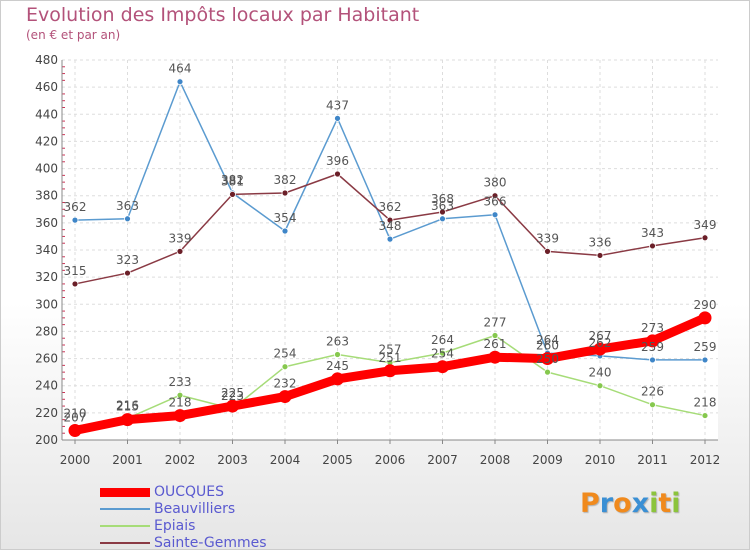  What do you see at coordinates (495, 344) in the screenshot?
I see `data-label: 261` at bounding box center [495, 344].